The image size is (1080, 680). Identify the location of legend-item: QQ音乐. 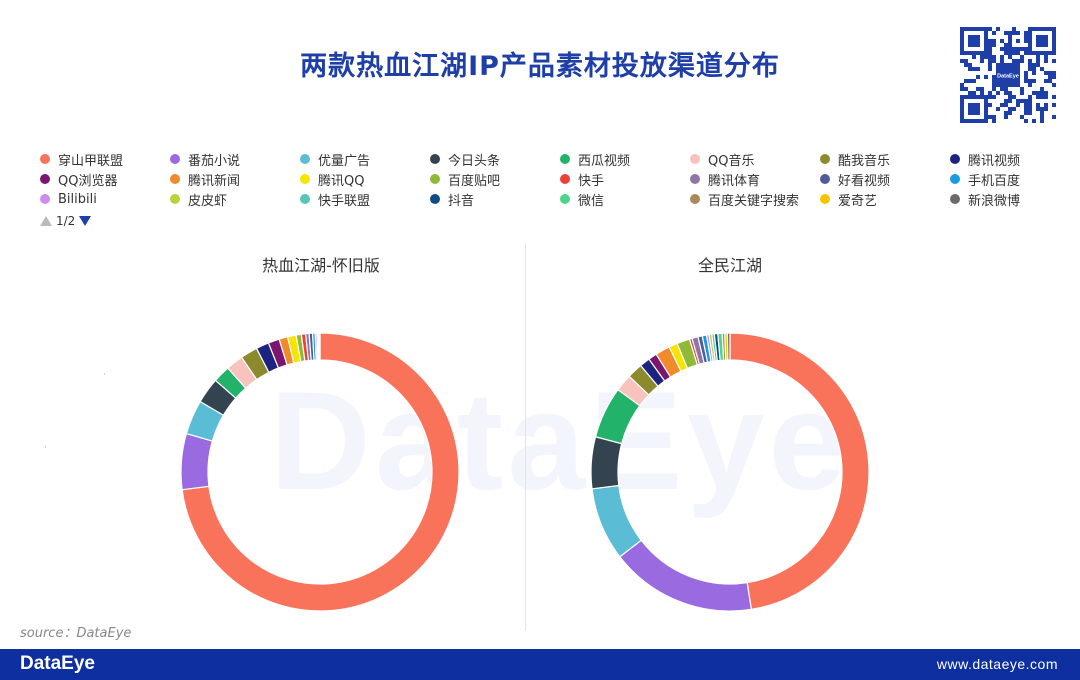
(722, 159).